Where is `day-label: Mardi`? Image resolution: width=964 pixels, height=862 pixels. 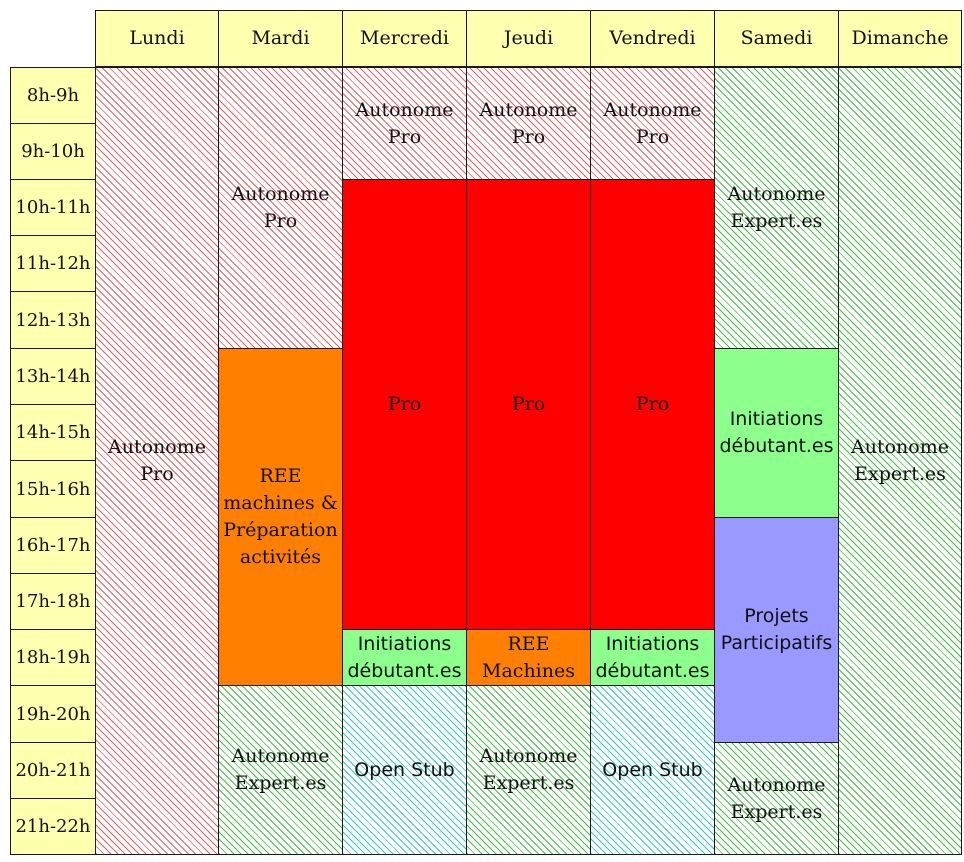 day-label: Mardi is located at coordinates (280, 38).